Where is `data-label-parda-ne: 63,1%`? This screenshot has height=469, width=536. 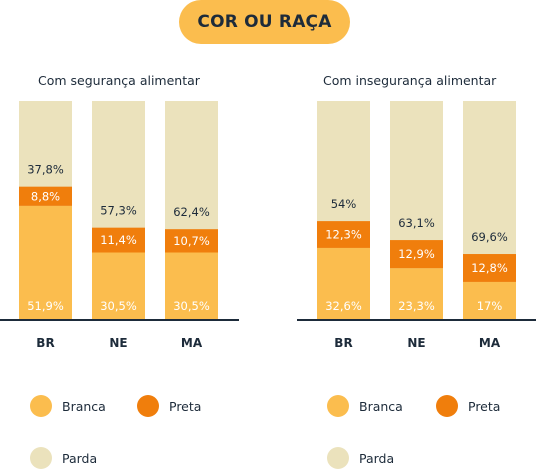 data-label-parda-ne: 63,1% is located at coordinates (416, 223).